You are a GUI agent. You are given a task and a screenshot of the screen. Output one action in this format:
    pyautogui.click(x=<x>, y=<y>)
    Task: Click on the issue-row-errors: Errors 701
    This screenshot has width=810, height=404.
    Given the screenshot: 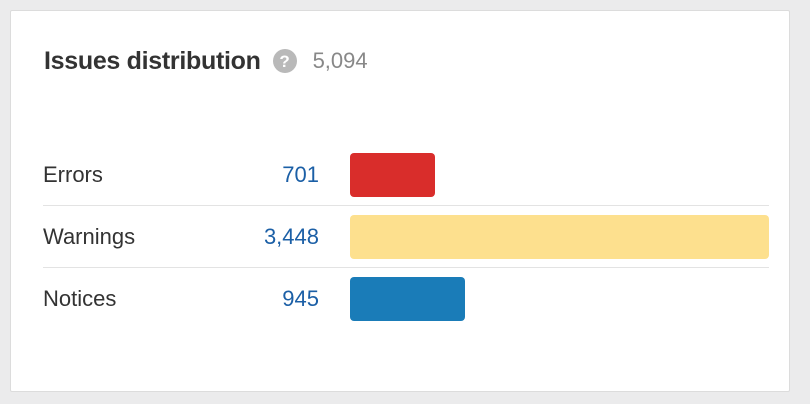 What is the action you would take?
    pyautogui.click(x=406, y=175)
    